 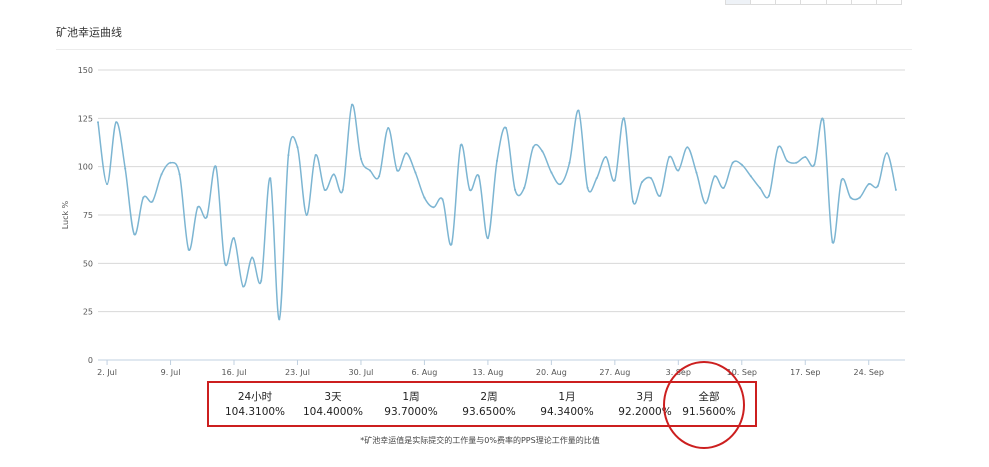 What do you see at coordinates (425, 372) in the screenshot?
I see `x-tick-label: 6. Aug` at bounding box center [425, 372].